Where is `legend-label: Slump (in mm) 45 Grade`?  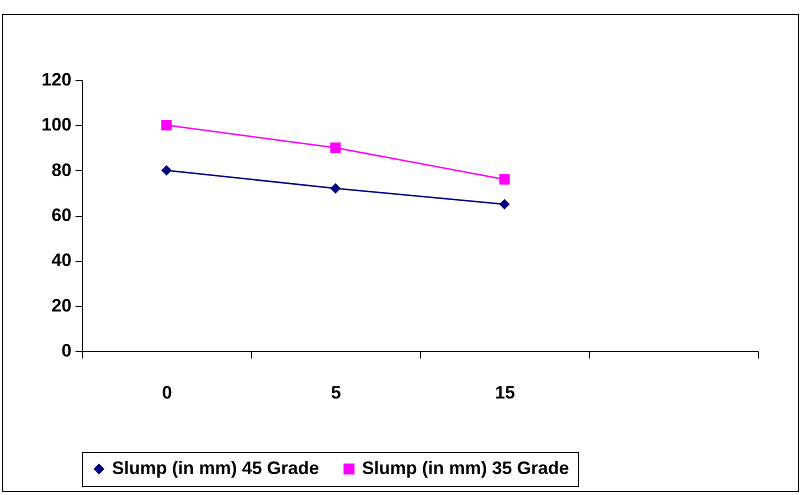
legend-label: Slump (in mm) 45 Grade is located at coordinates (216, 468).